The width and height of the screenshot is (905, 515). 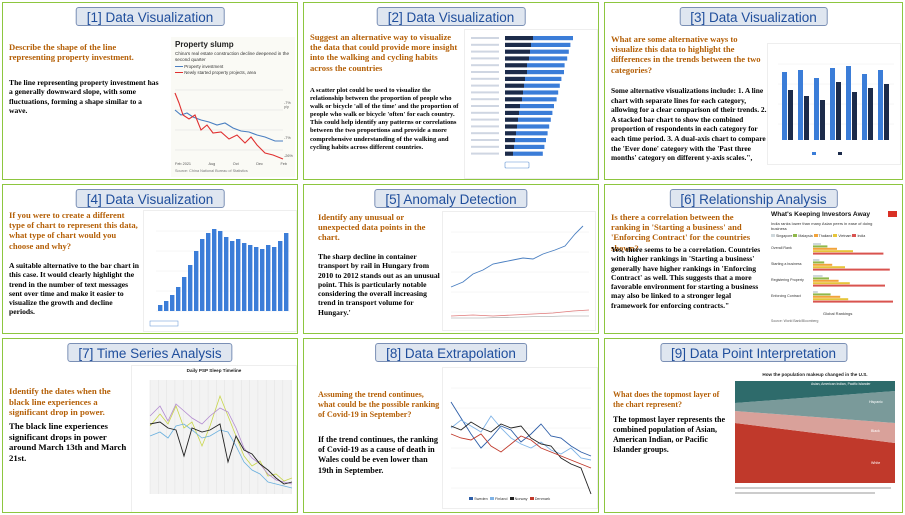 I want to click on legend-item: Malaysia, so click(x=803, y=236).